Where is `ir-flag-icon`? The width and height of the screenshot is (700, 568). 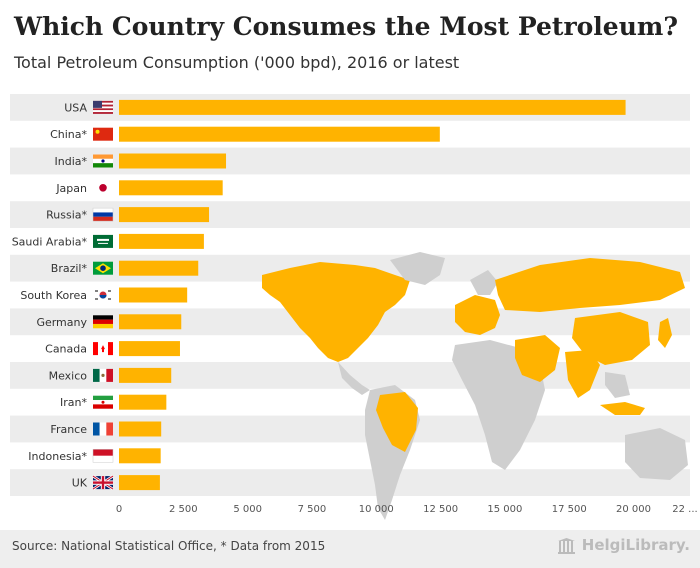
ir-flag-icon is located at coordinates (103, 402).